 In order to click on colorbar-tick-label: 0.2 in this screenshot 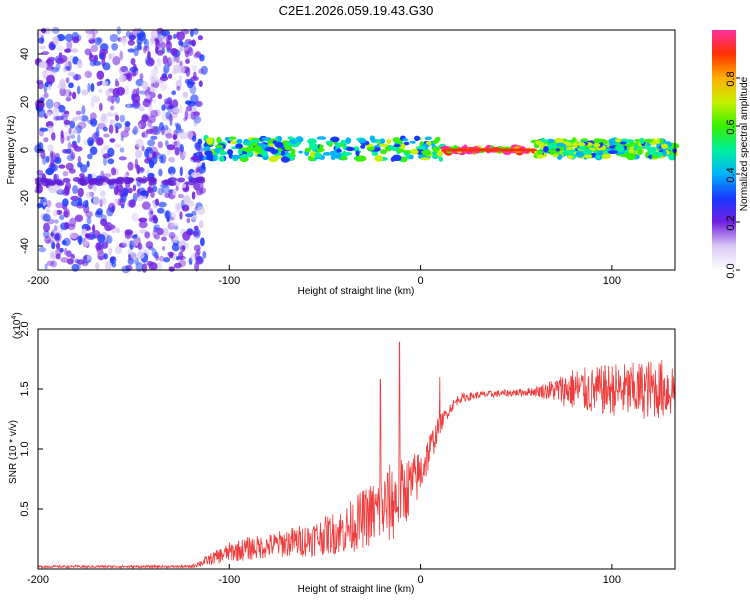, I will do `click(731, 222)`.